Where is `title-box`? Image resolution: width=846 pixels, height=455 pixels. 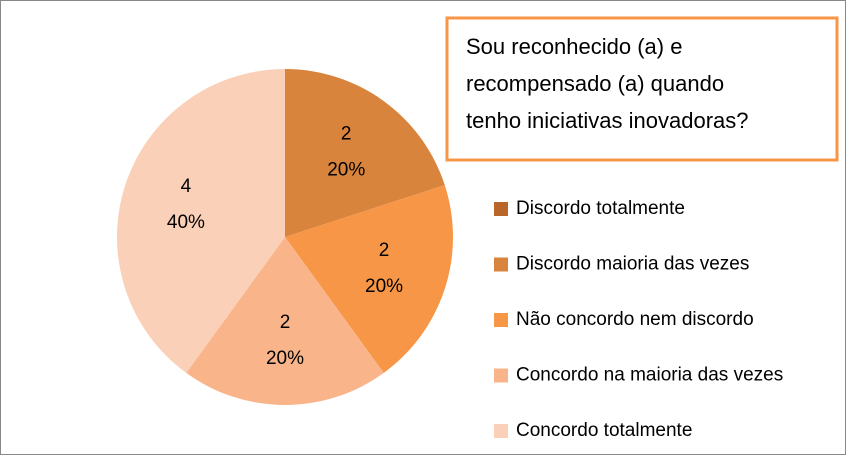 title-box is located at coordinates (642, 89).